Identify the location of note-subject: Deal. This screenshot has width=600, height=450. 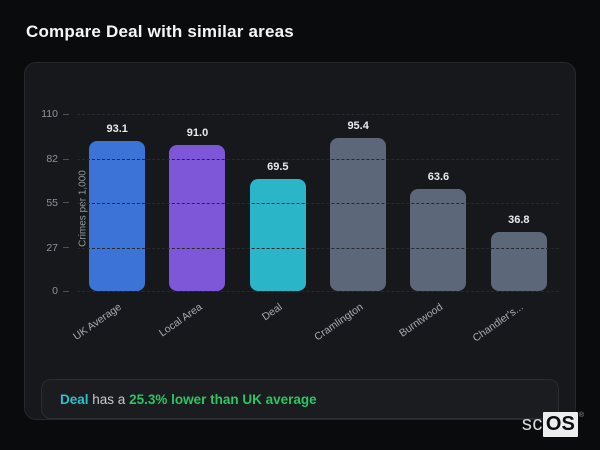
(74, 399).